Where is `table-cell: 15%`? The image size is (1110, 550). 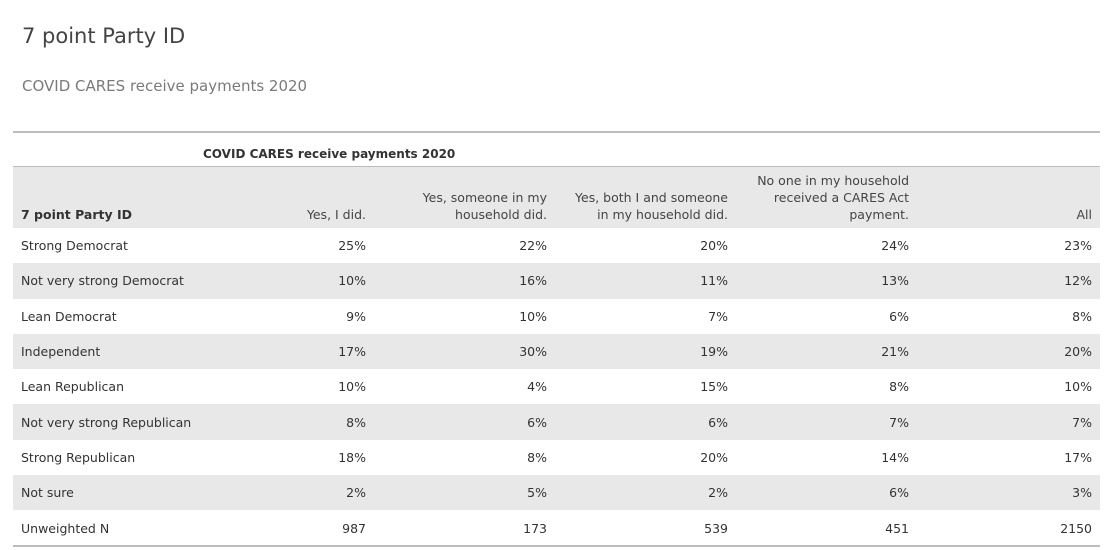 table-cell: 15% is located at coordinates (714, 387).